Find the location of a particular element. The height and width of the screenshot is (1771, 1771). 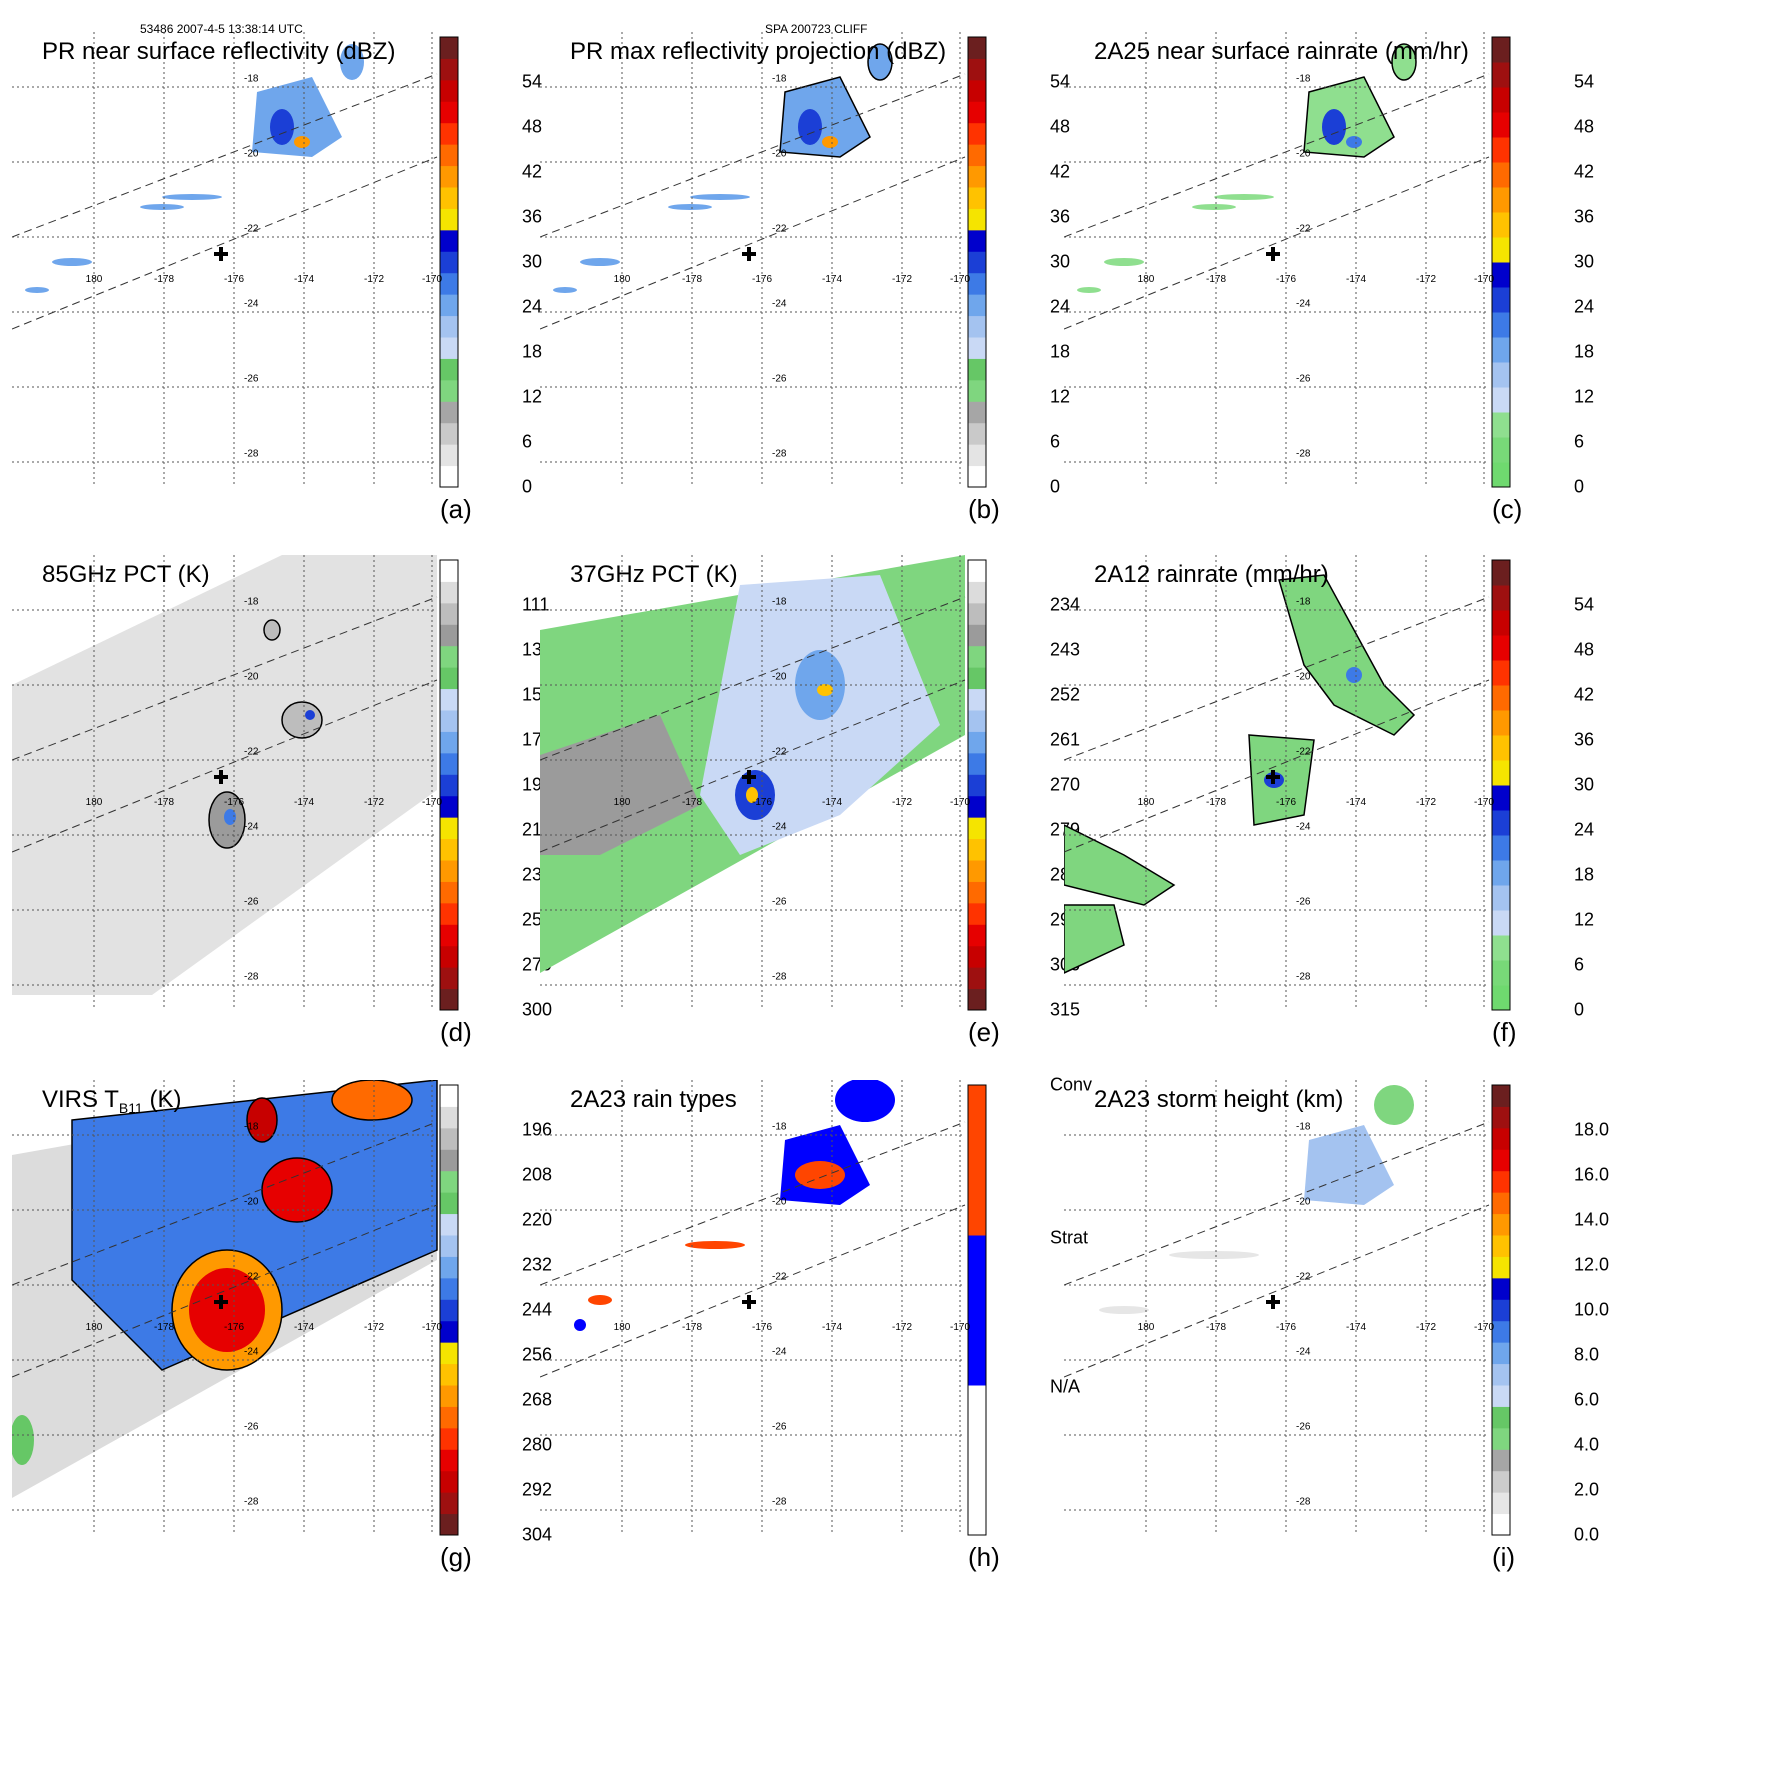

swath-edge-south is located at coordinates (225, 243).